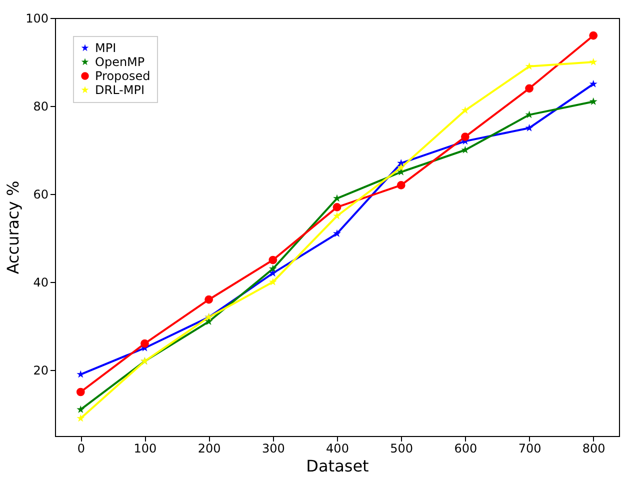 The image size is (625, 480). I want to click on x-tick-label: 100, so click(145, 449).